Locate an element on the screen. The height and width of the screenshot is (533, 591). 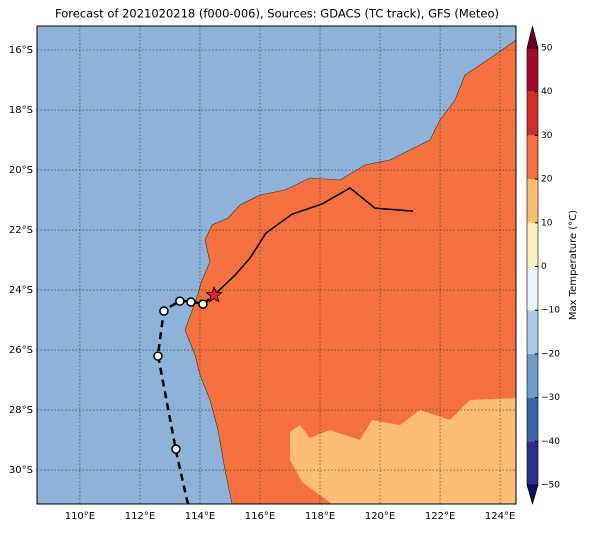
colorbar-tick-label: −30 is located at coordinates (550, 398).